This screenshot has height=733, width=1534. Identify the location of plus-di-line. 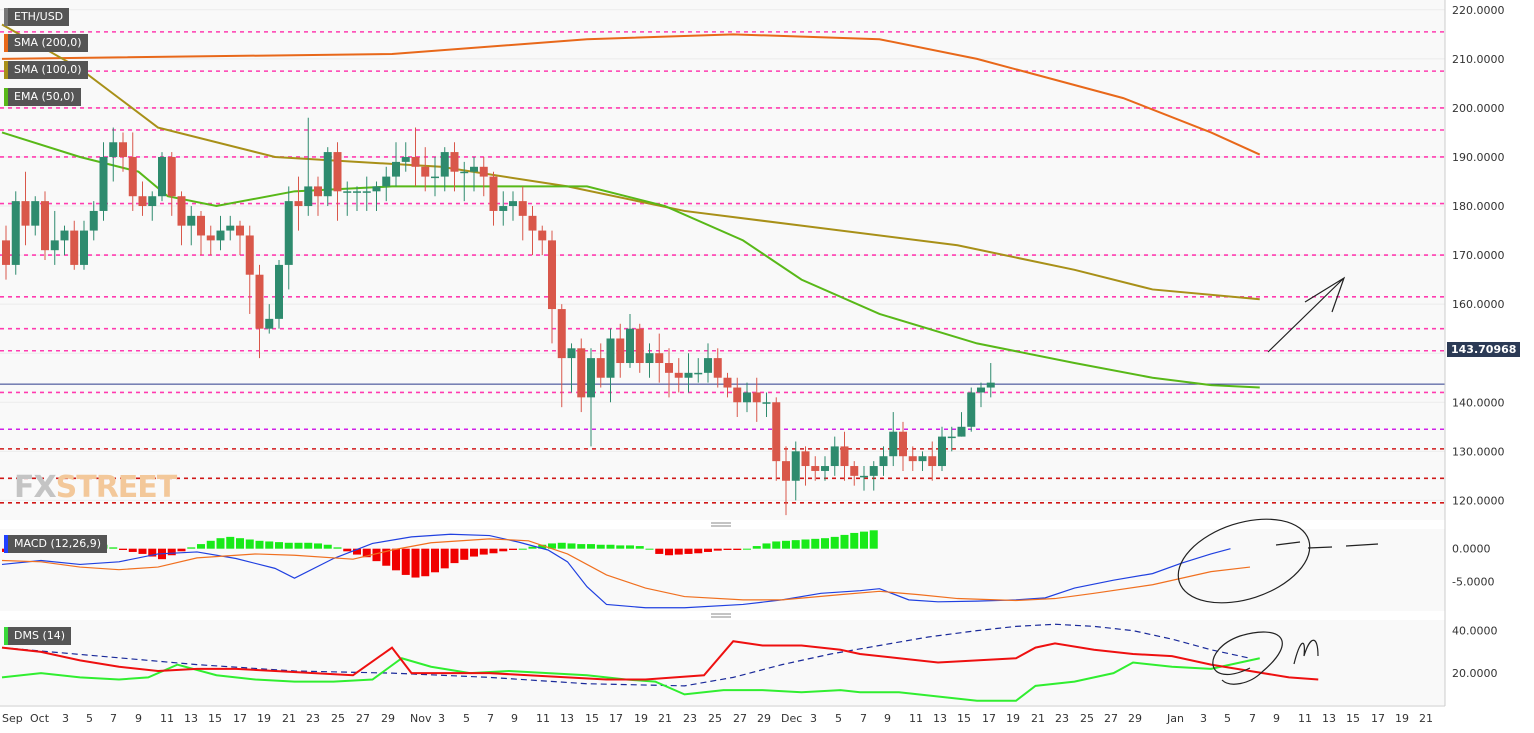
(630, 679).